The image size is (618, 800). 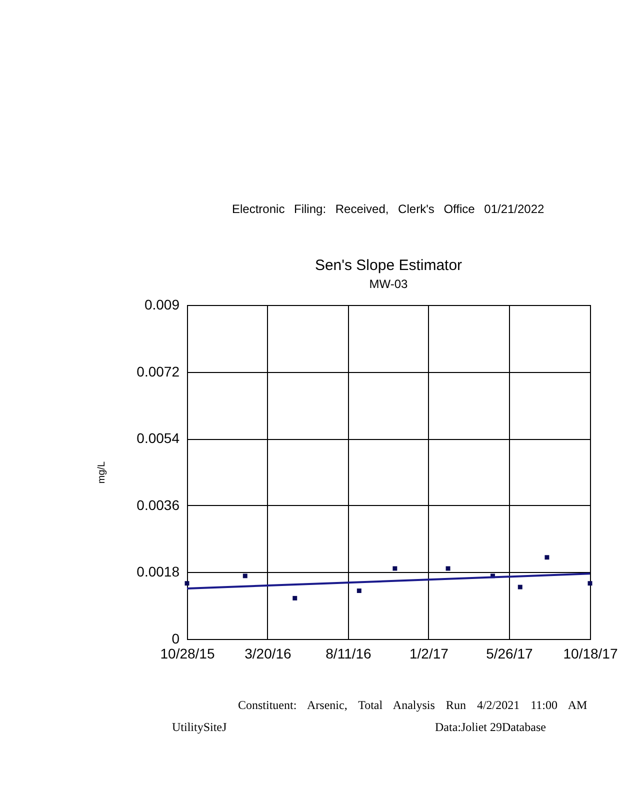 What do you see at coordinates (490, 727) in the screenshot?
I see `text: Data:Joliet 29Database` at bounding box center [490, 727].